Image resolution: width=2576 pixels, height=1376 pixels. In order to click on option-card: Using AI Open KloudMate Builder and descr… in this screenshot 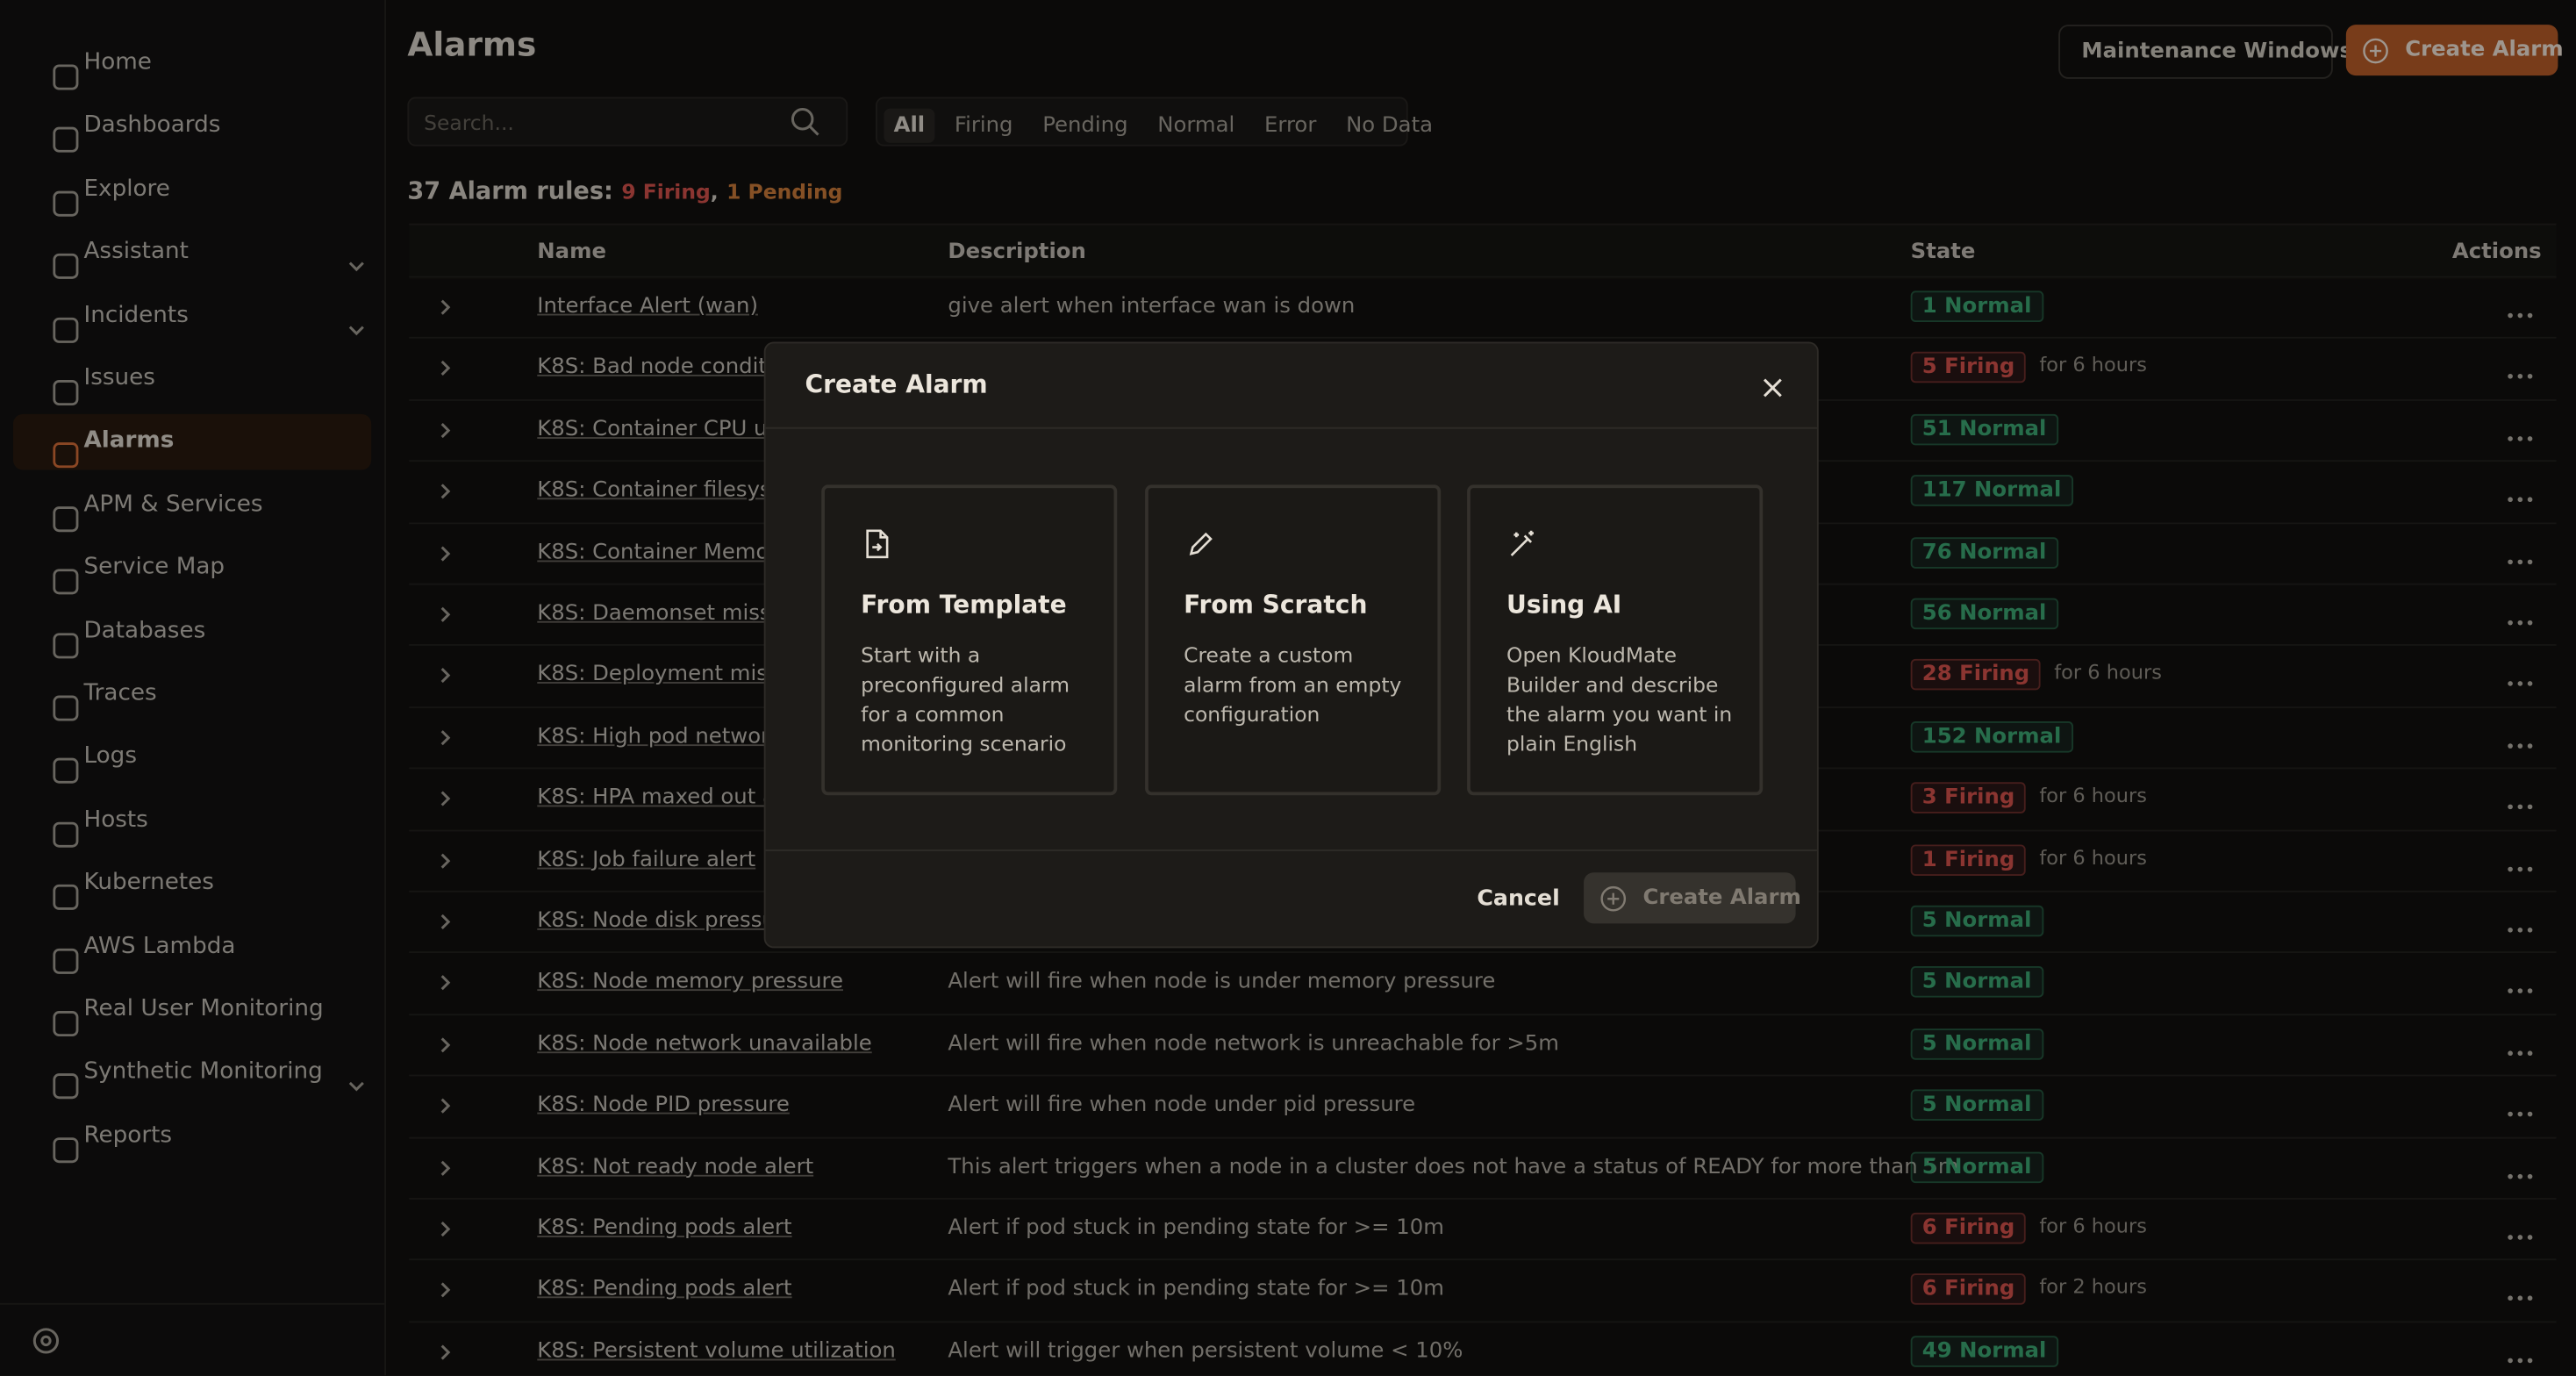, I will do `click(1615, 640)`.